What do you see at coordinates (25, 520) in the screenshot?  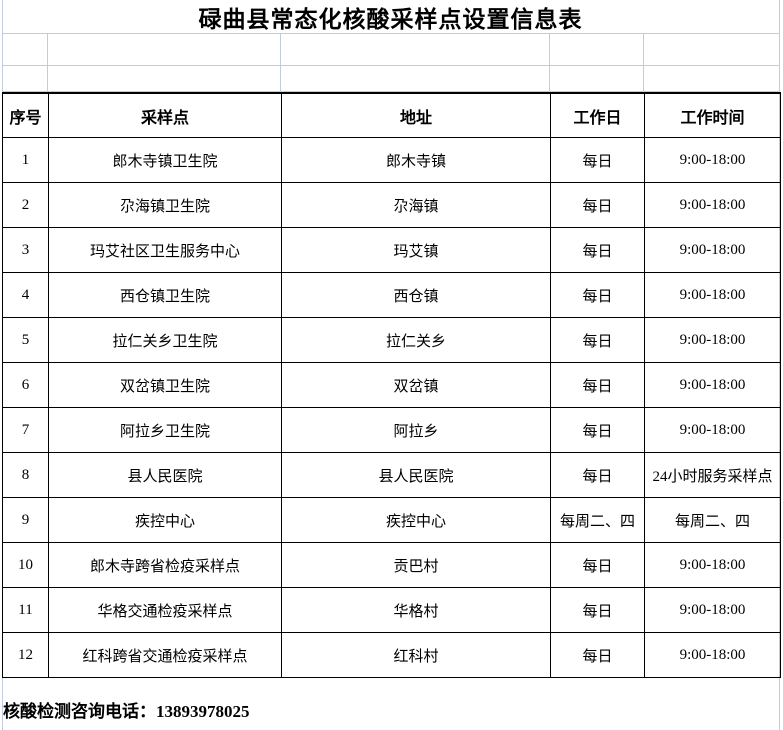 I see `row-number-cell: 9` at bounding box center [25, 520].